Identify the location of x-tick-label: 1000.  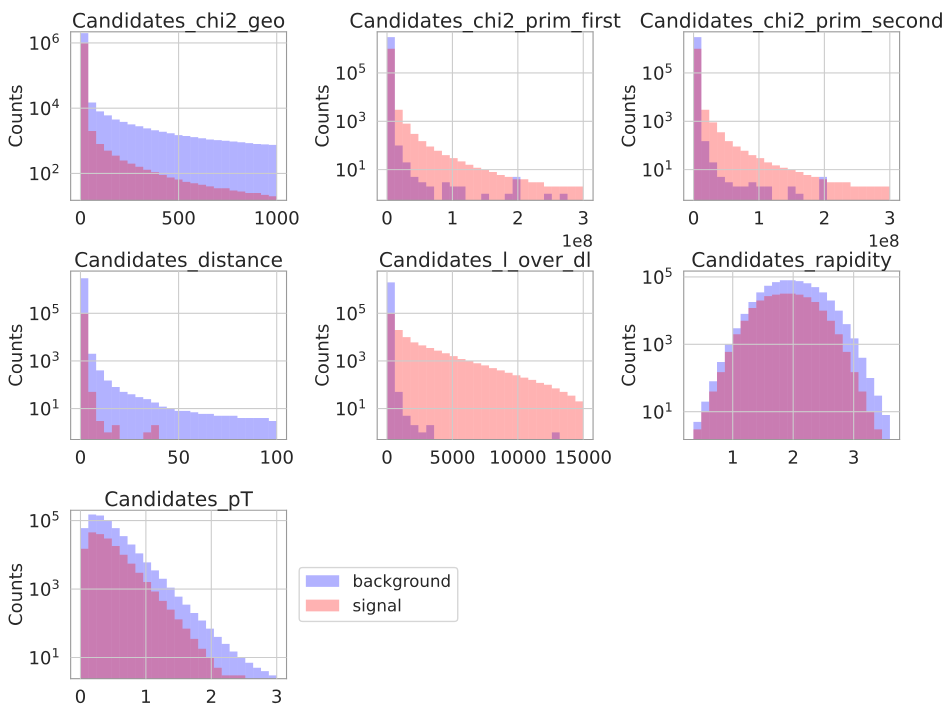
(277, 218).